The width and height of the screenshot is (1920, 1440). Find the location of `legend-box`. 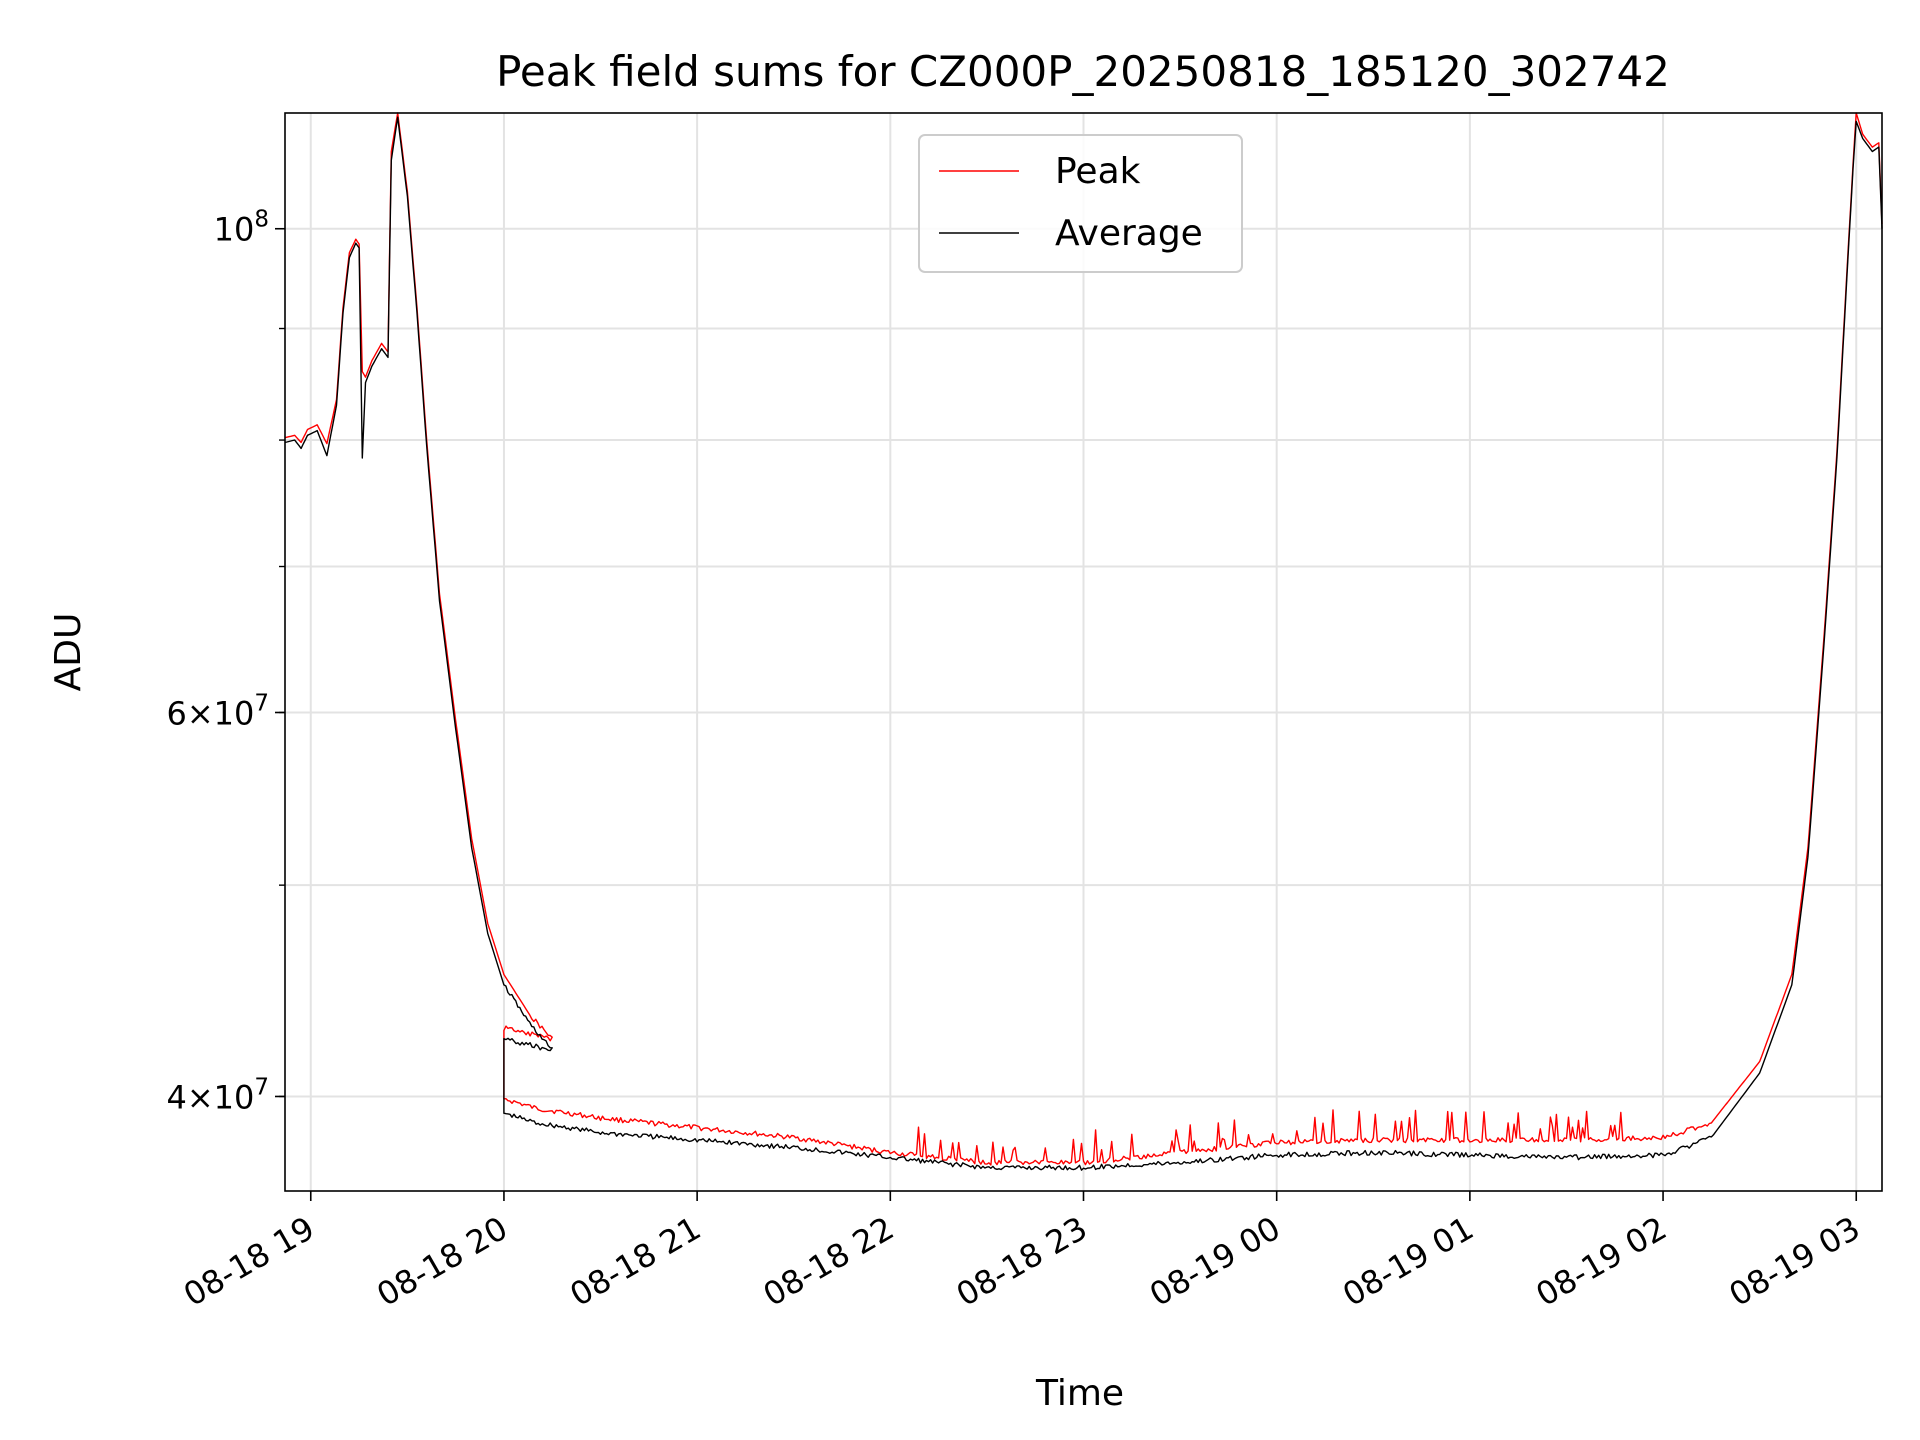

legend-box is located at coordinates (1080, 203).